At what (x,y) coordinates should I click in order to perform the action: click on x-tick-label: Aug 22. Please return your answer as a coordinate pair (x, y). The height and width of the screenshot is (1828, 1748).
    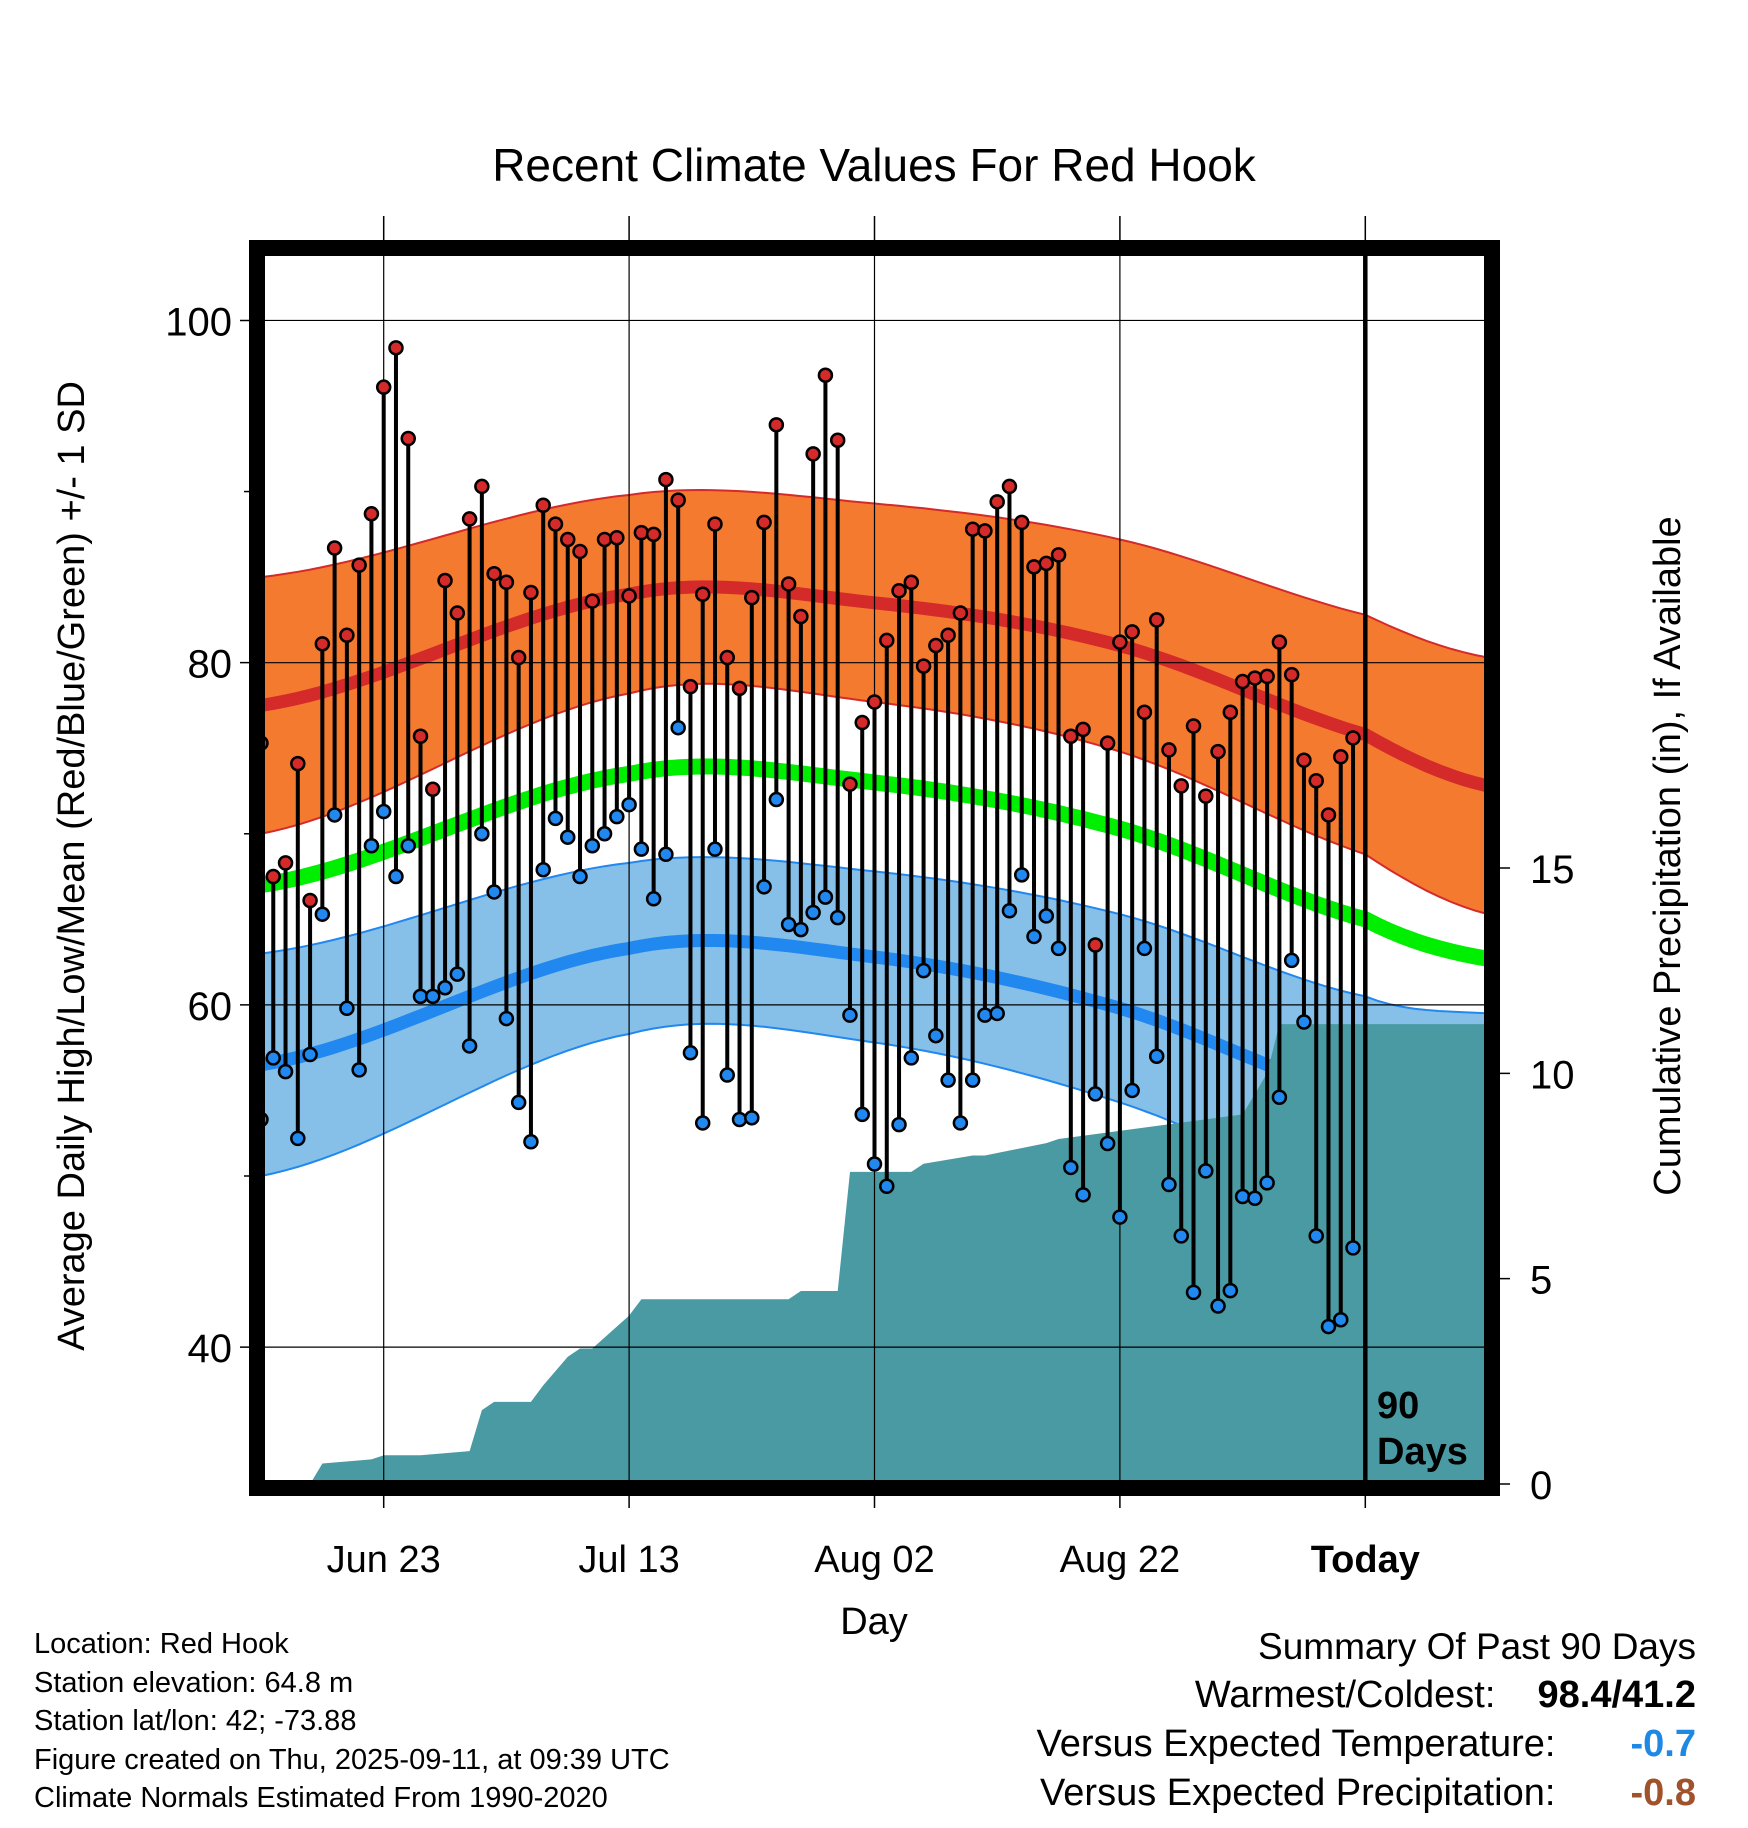
    Looking at the image, I should click on (1120, 1560).